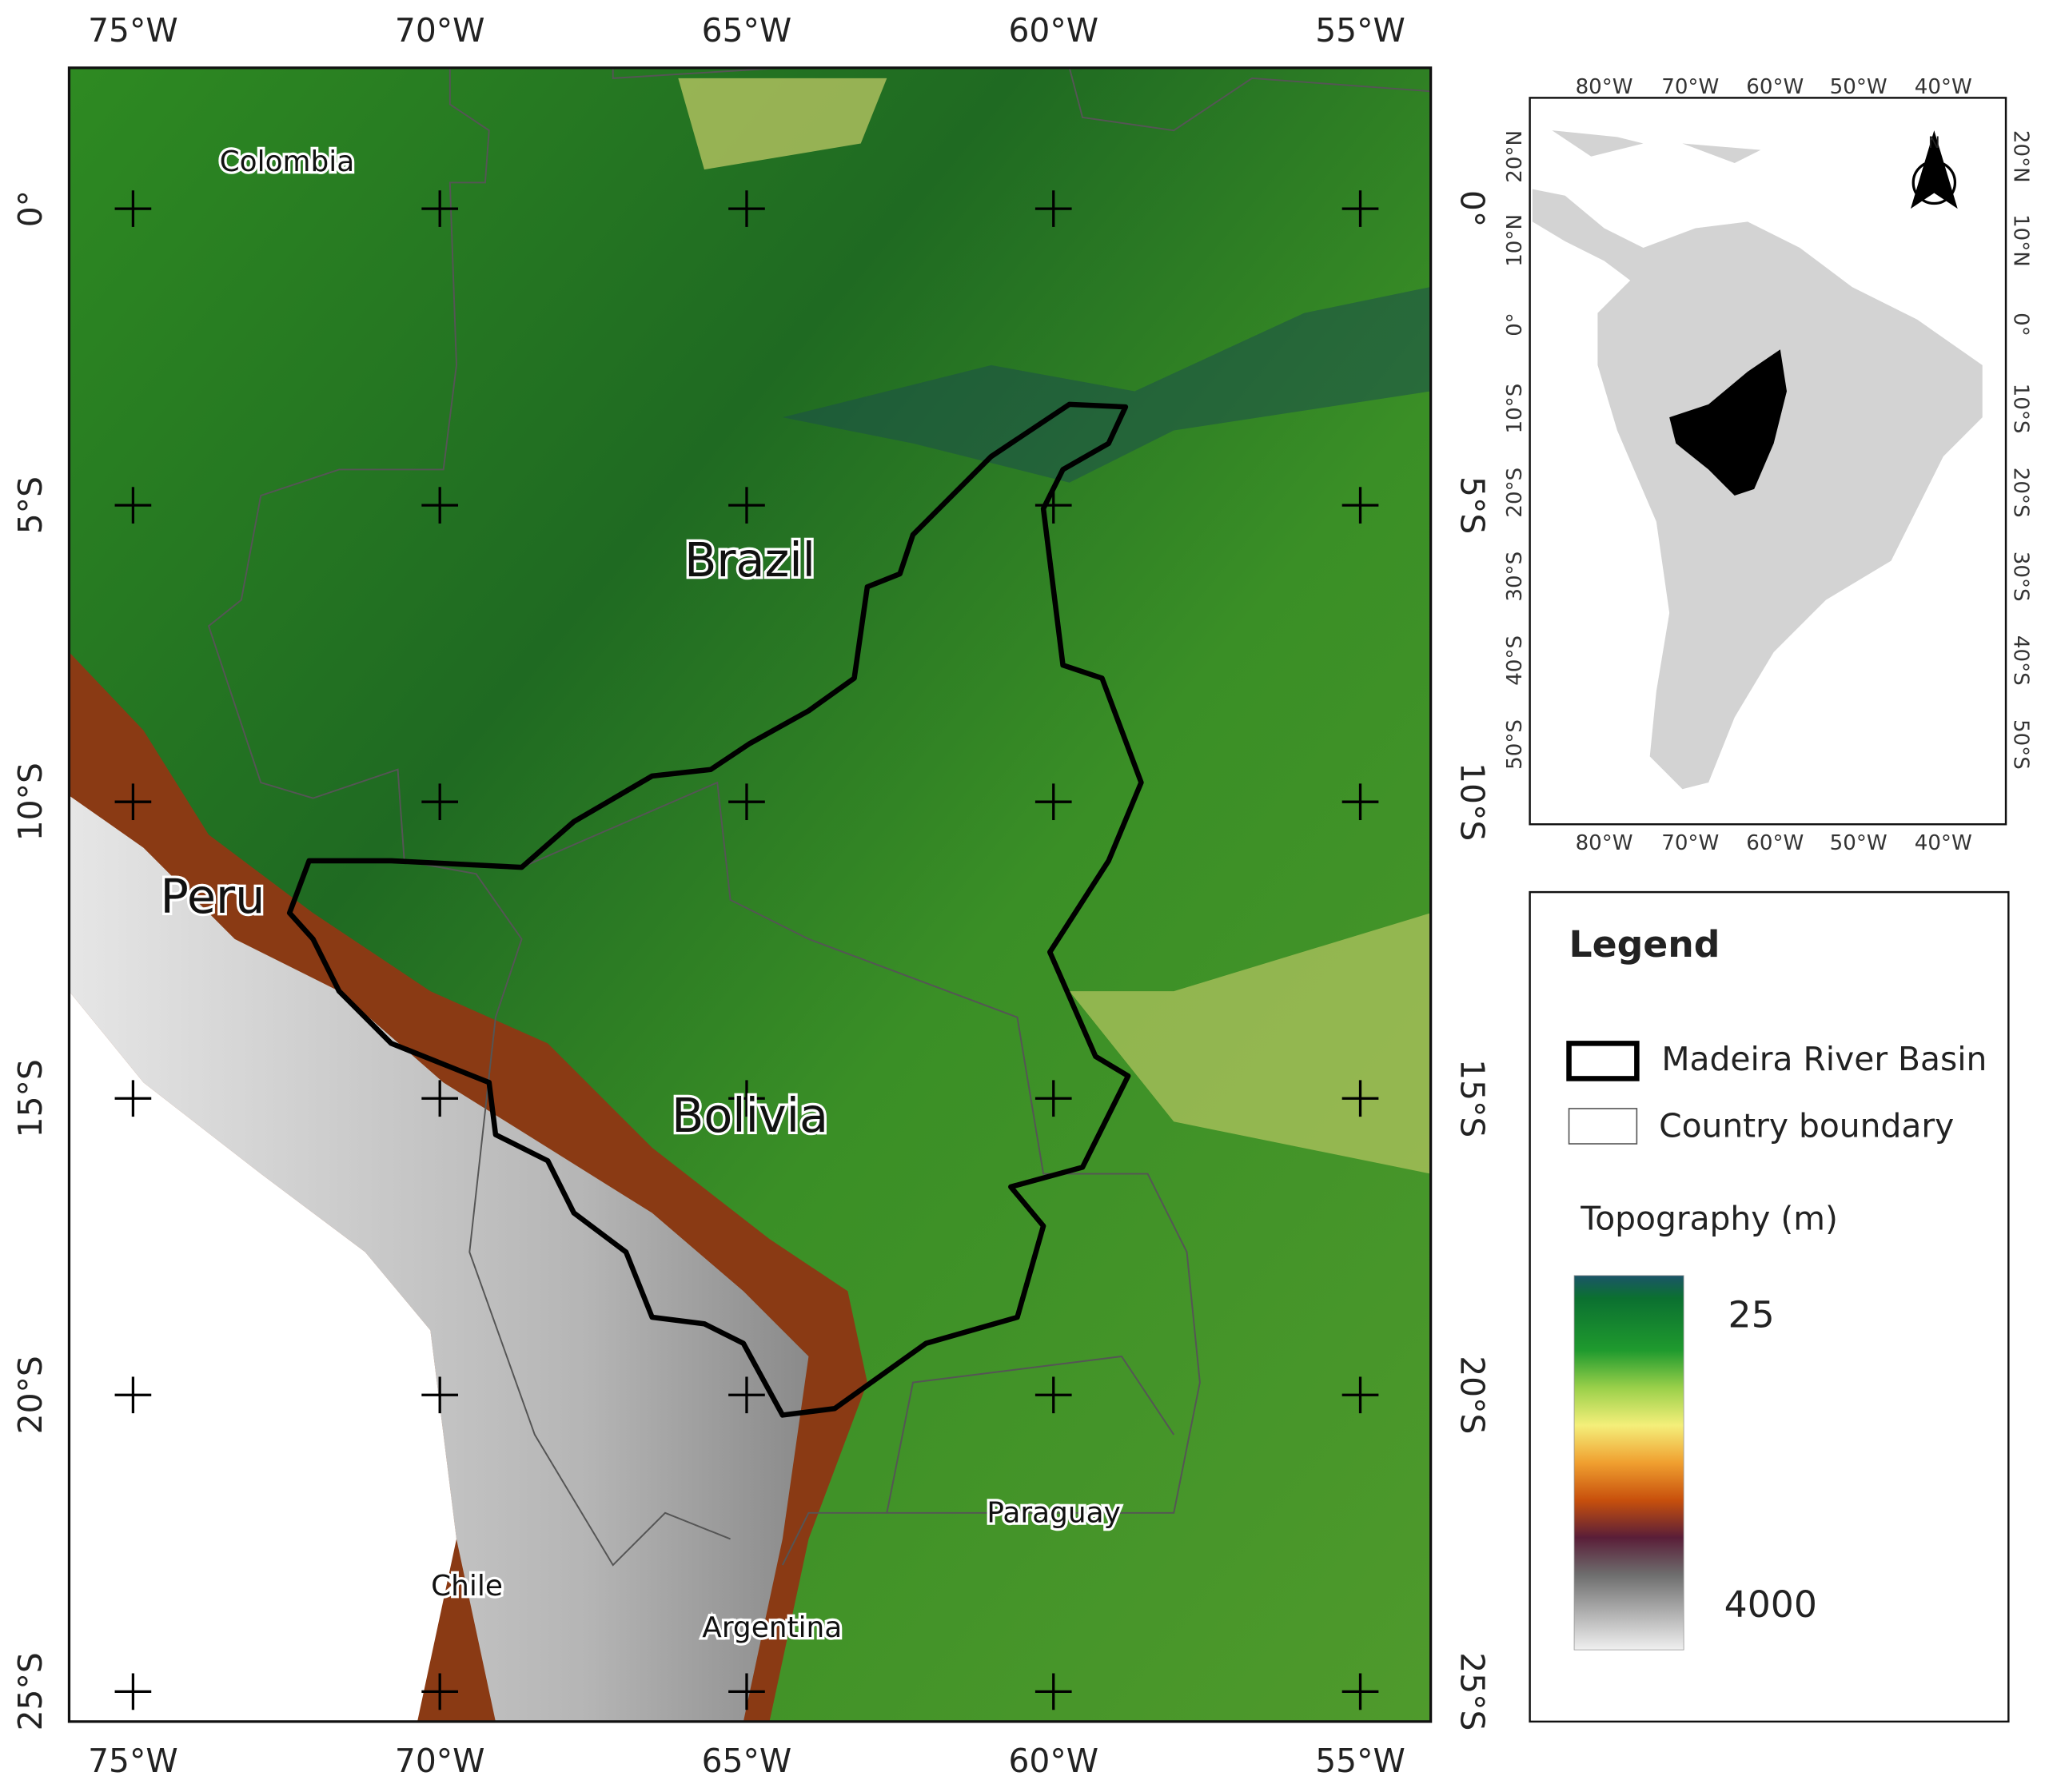 This screenshot has width=2045, height=1792. What do you see at coordinates (467, 1586) in the screenshot?
I see `country-label: Chile` at bounding box center [467, 1586].